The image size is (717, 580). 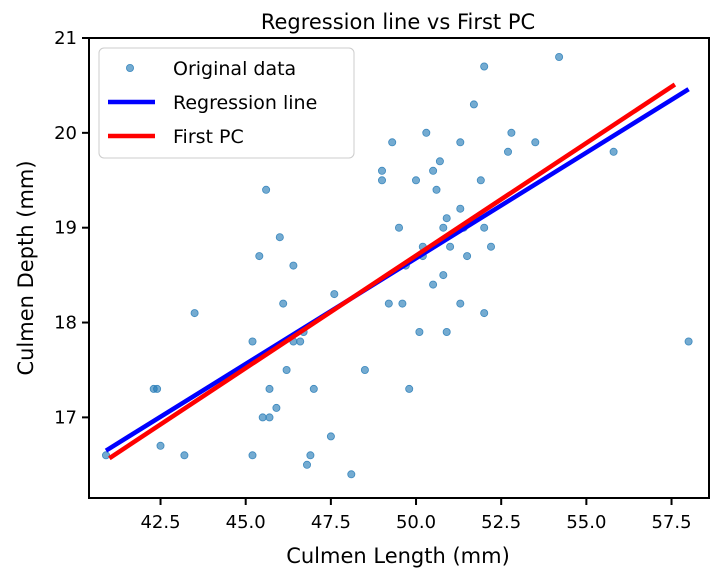 I want to click on y-tick-label: 17, so click(x=65, y=417).